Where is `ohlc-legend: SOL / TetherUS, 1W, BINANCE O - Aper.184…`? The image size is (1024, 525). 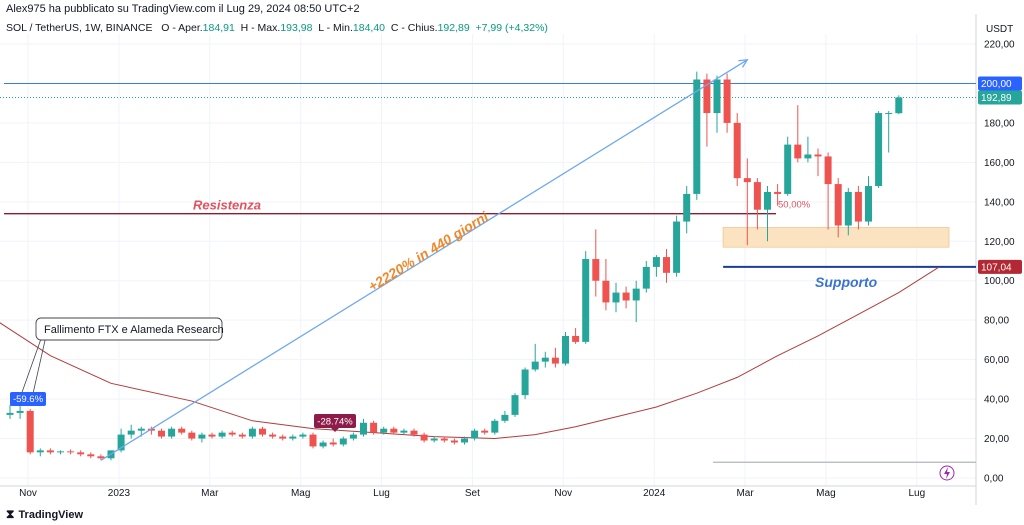 ohlc-legend: SOL / TetherUS, 1W, BINANCE O - Aper.184… is located at coordinates (277, 28).